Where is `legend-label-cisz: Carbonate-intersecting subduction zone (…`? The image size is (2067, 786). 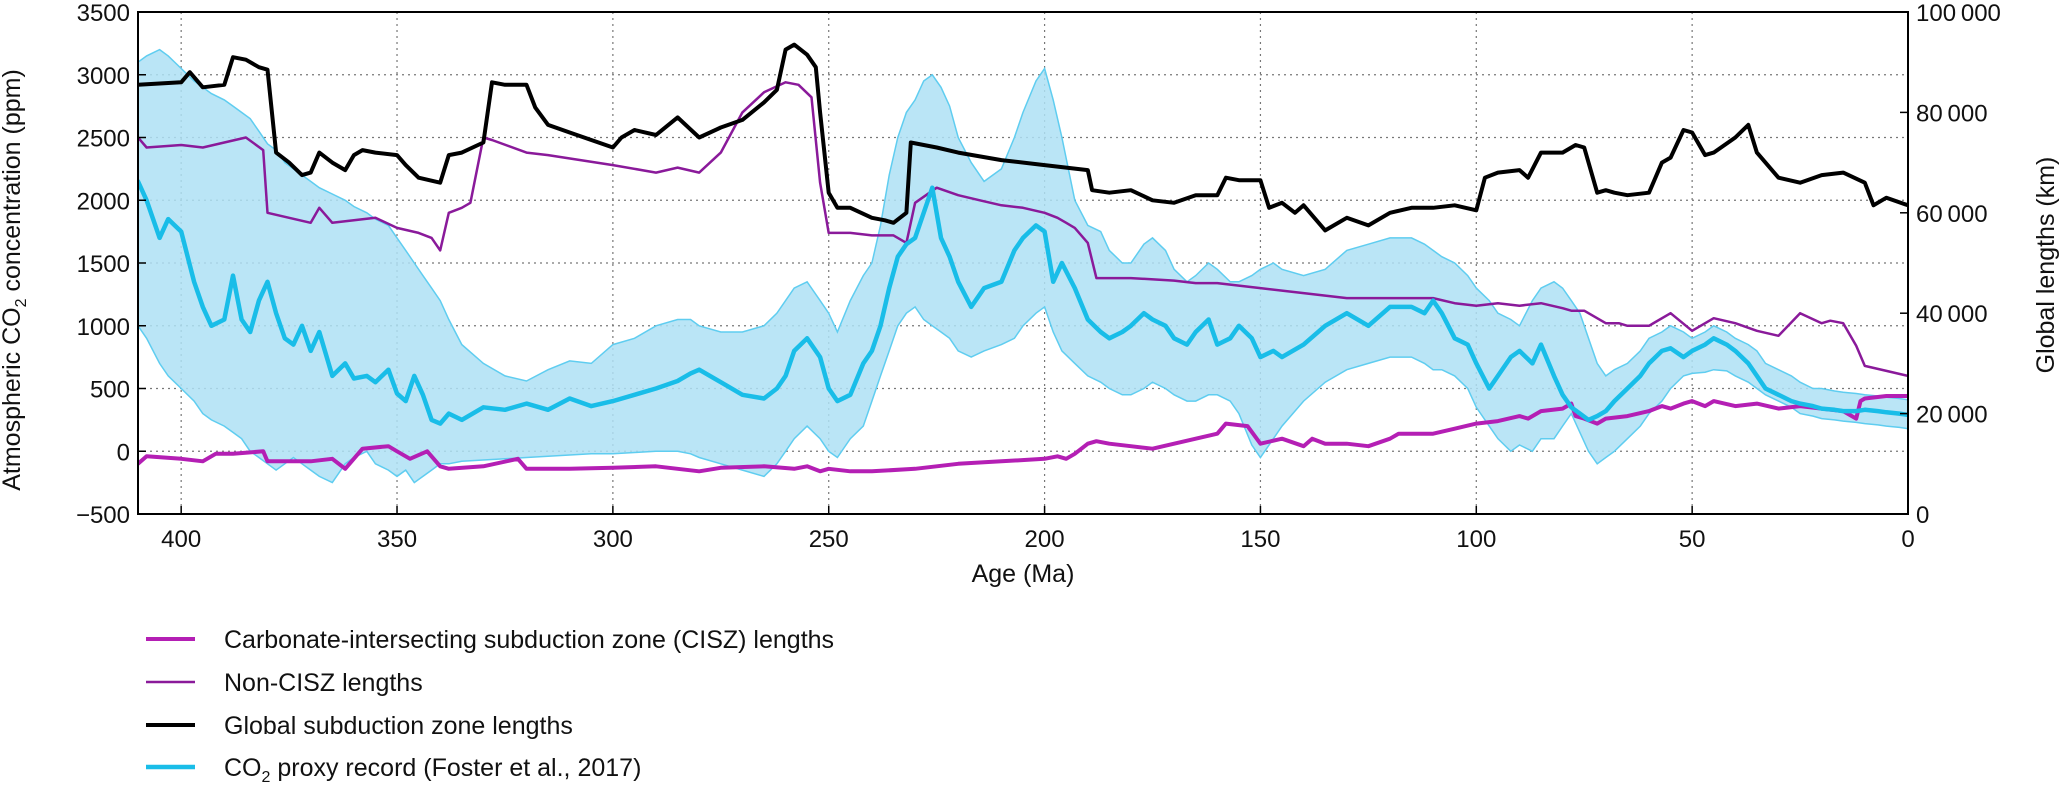 legend-label-cisz: Carbonate-intersecting subduction zone (… is located at coordinates (529, 640).